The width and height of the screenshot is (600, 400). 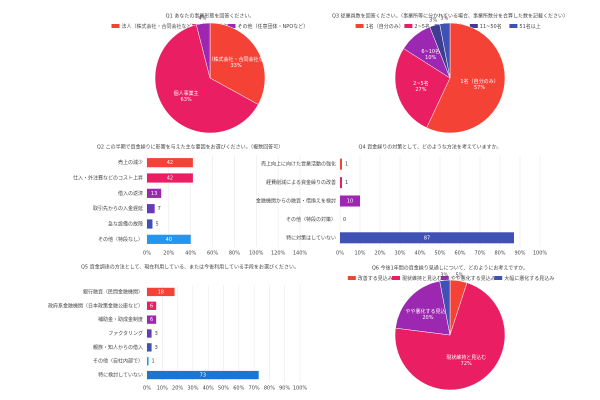 I want to click on slice-label: 10%, so click(x=430, y=58).